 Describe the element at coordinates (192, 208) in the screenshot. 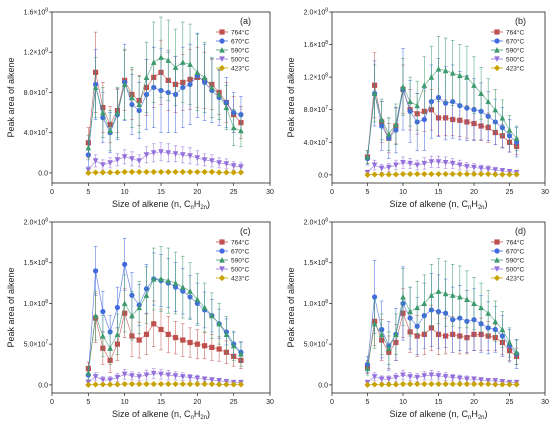

I see `xlabel-sub-n: n` at that location.